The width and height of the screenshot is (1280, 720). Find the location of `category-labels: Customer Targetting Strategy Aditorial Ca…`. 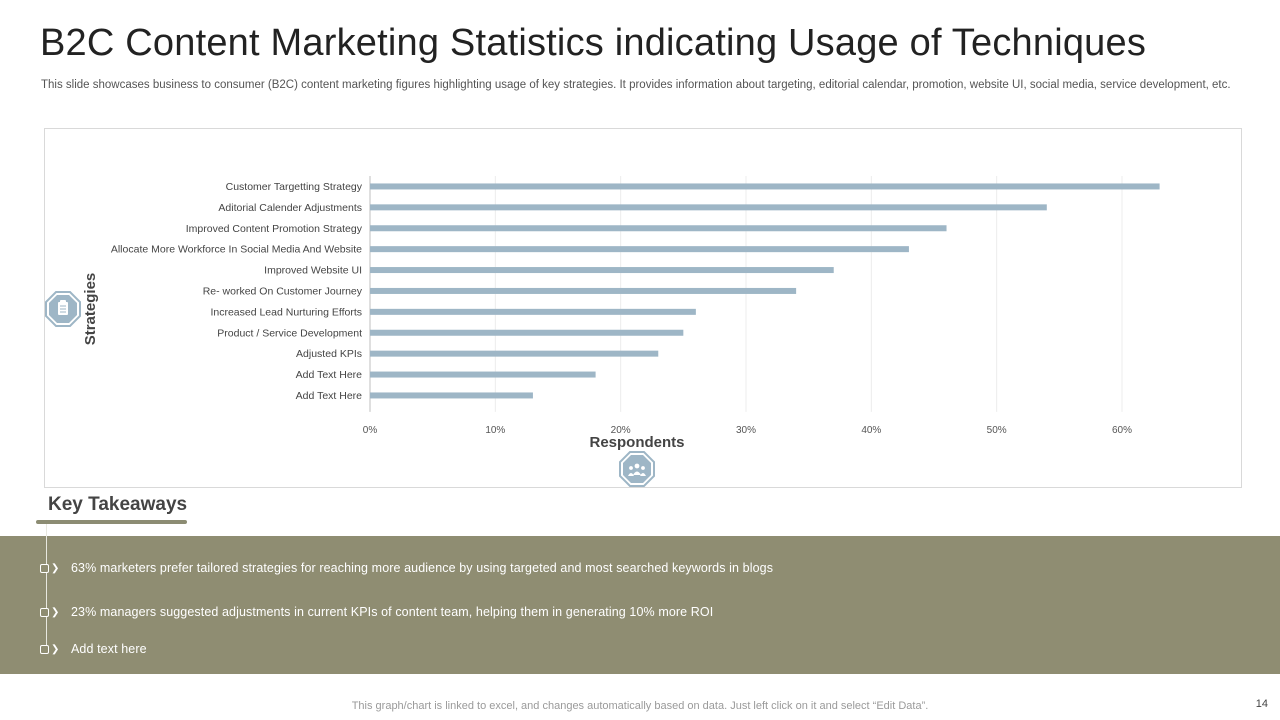

category-labels: Customer Targetting Strategy Aditorial Ca… is located at coordinates (237, 291).